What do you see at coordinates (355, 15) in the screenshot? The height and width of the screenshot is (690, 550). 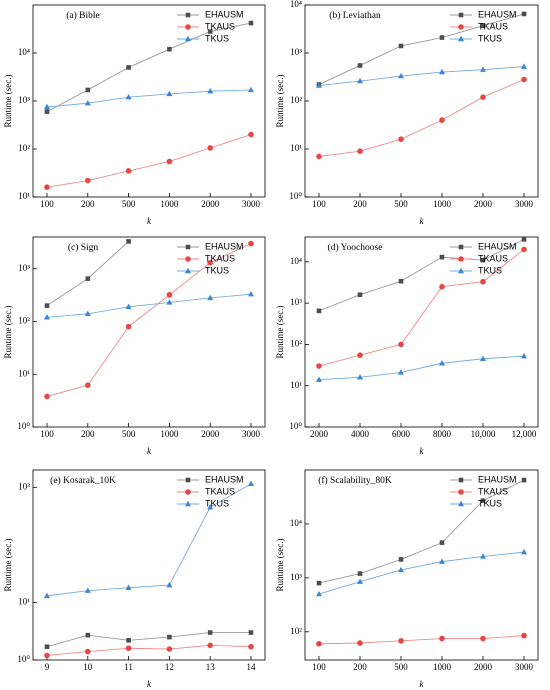 I see `chart-title: (b) Leviathan` at bounding box center [355, 15].